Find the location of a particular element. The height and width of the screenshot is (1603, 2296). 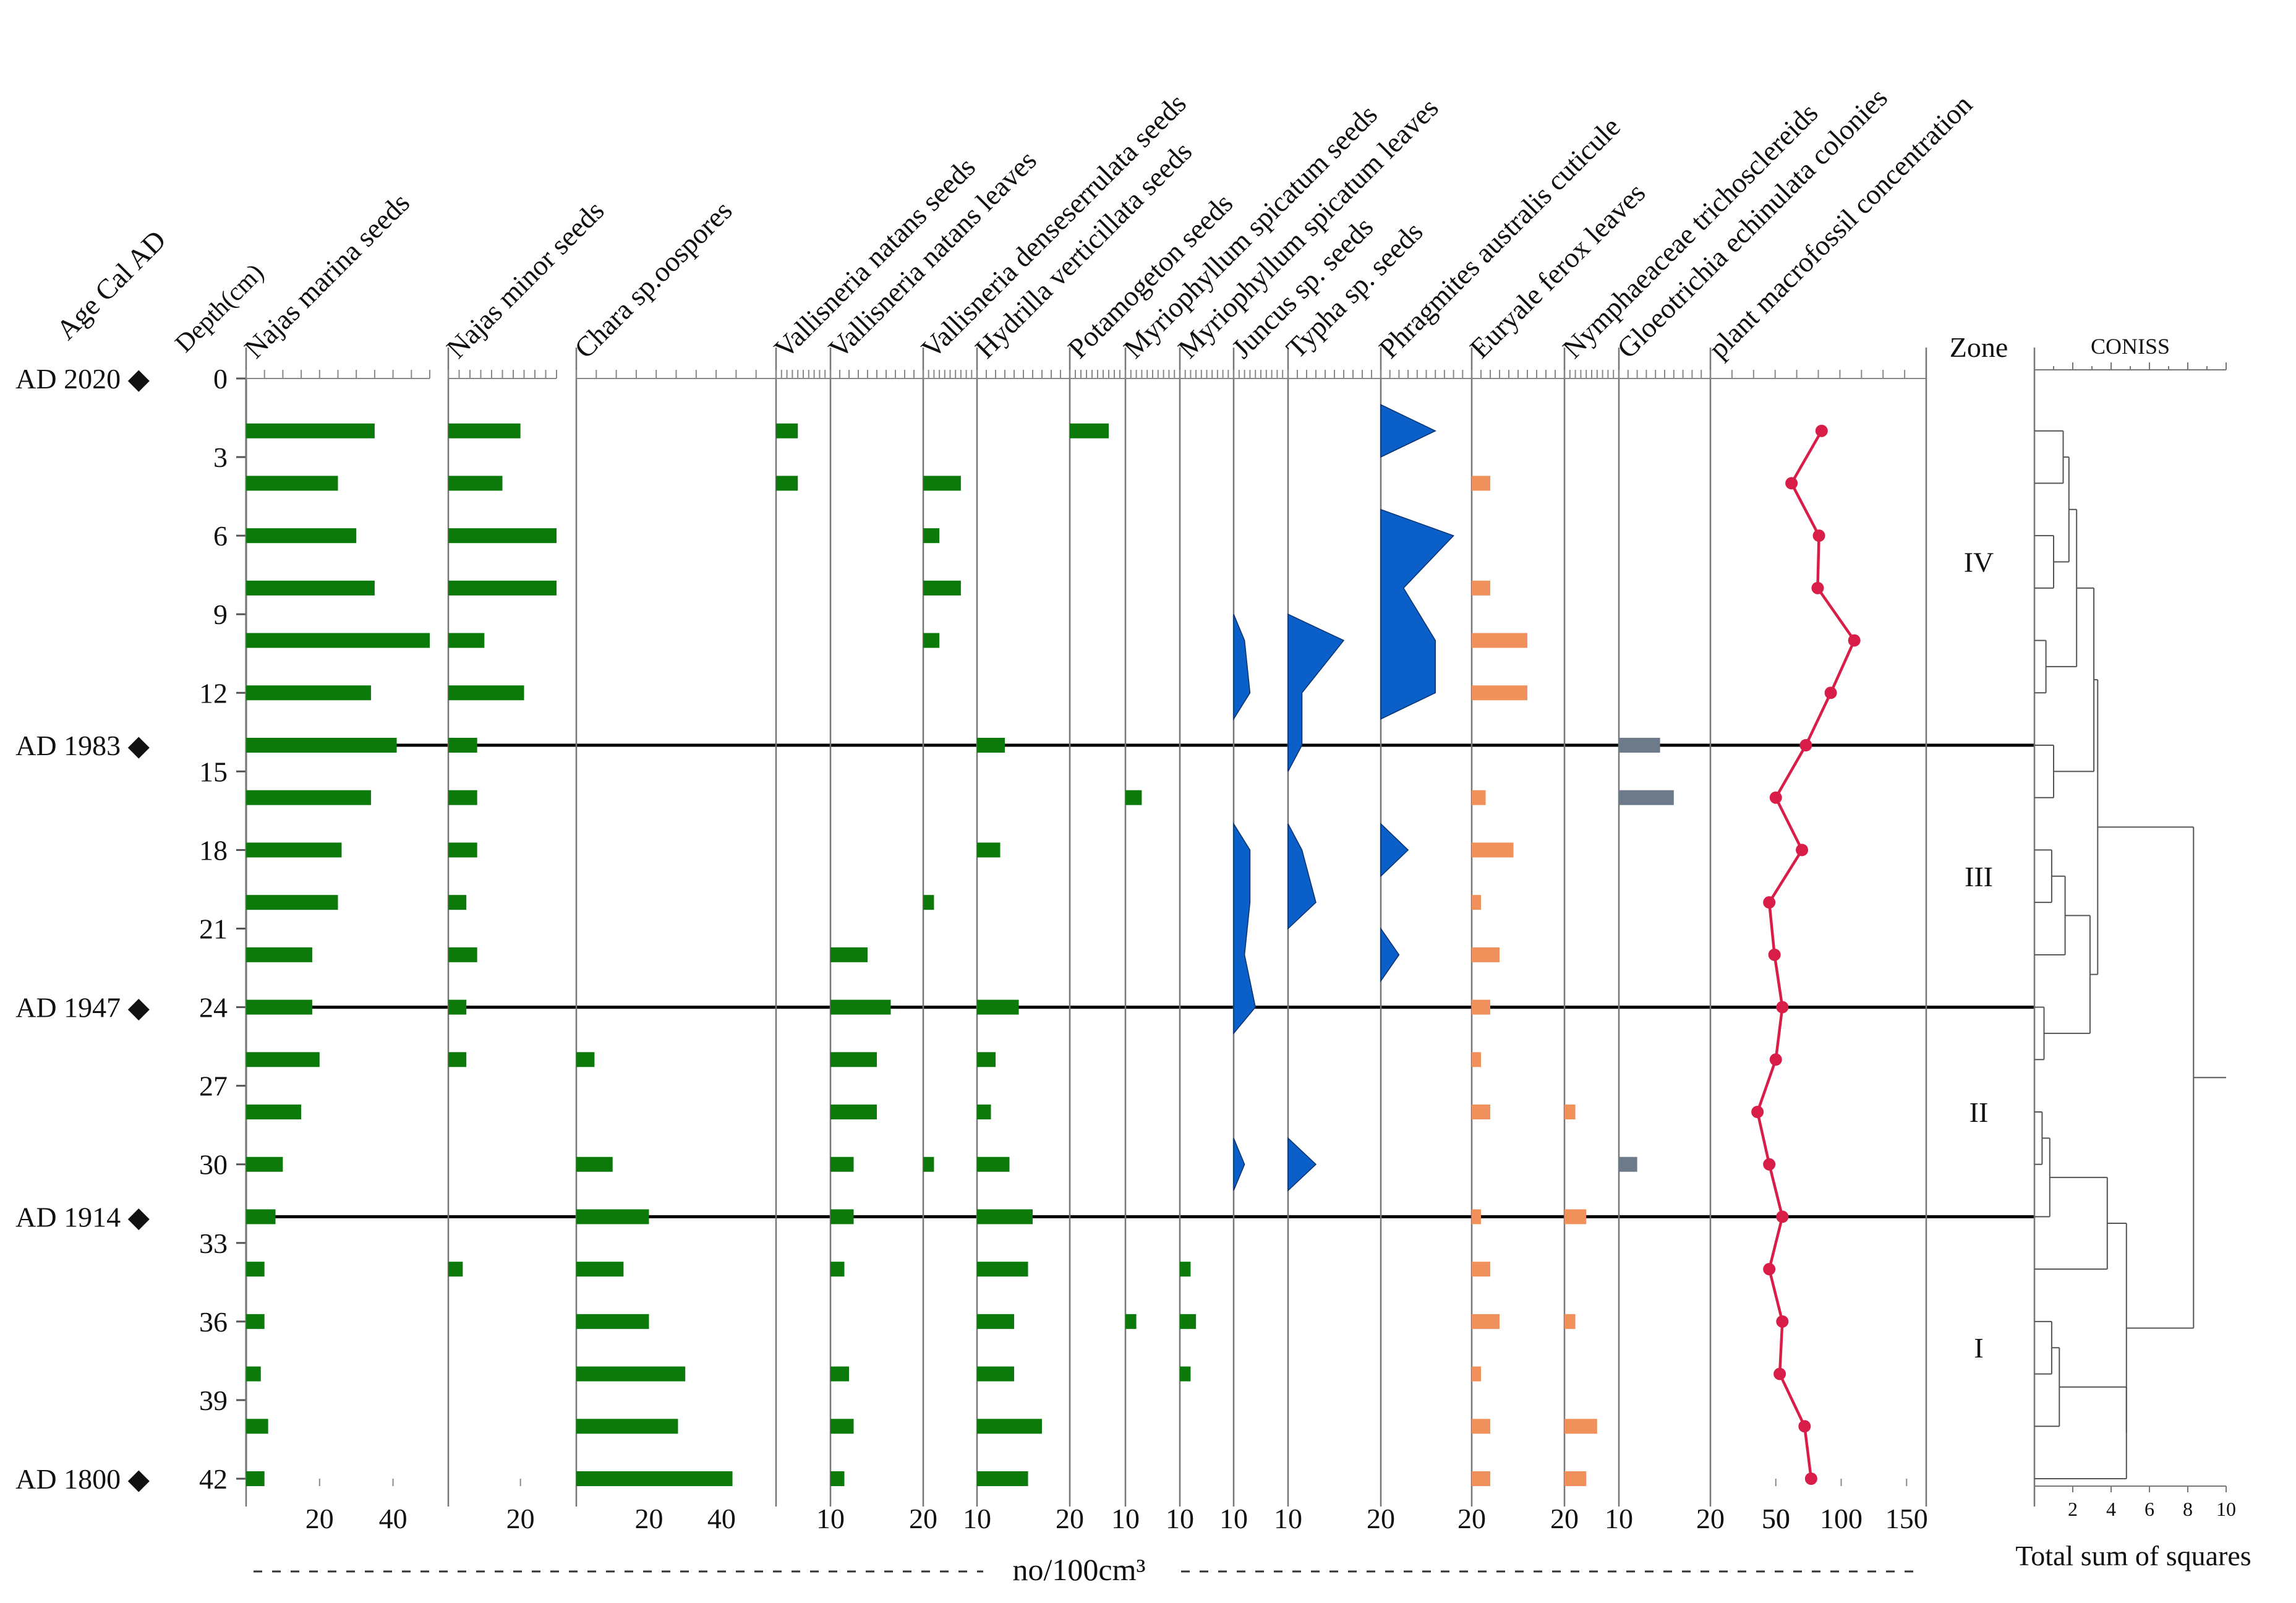

depth-tick-label: 42 is located at coordinates (213, 1479).